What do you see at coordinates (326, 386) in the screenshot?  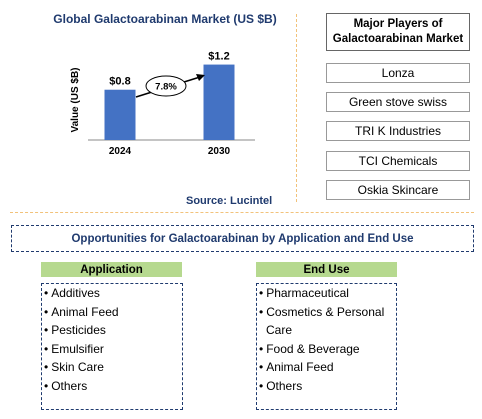 I see `end-use-item: Others` at bounding box center [326, 386].